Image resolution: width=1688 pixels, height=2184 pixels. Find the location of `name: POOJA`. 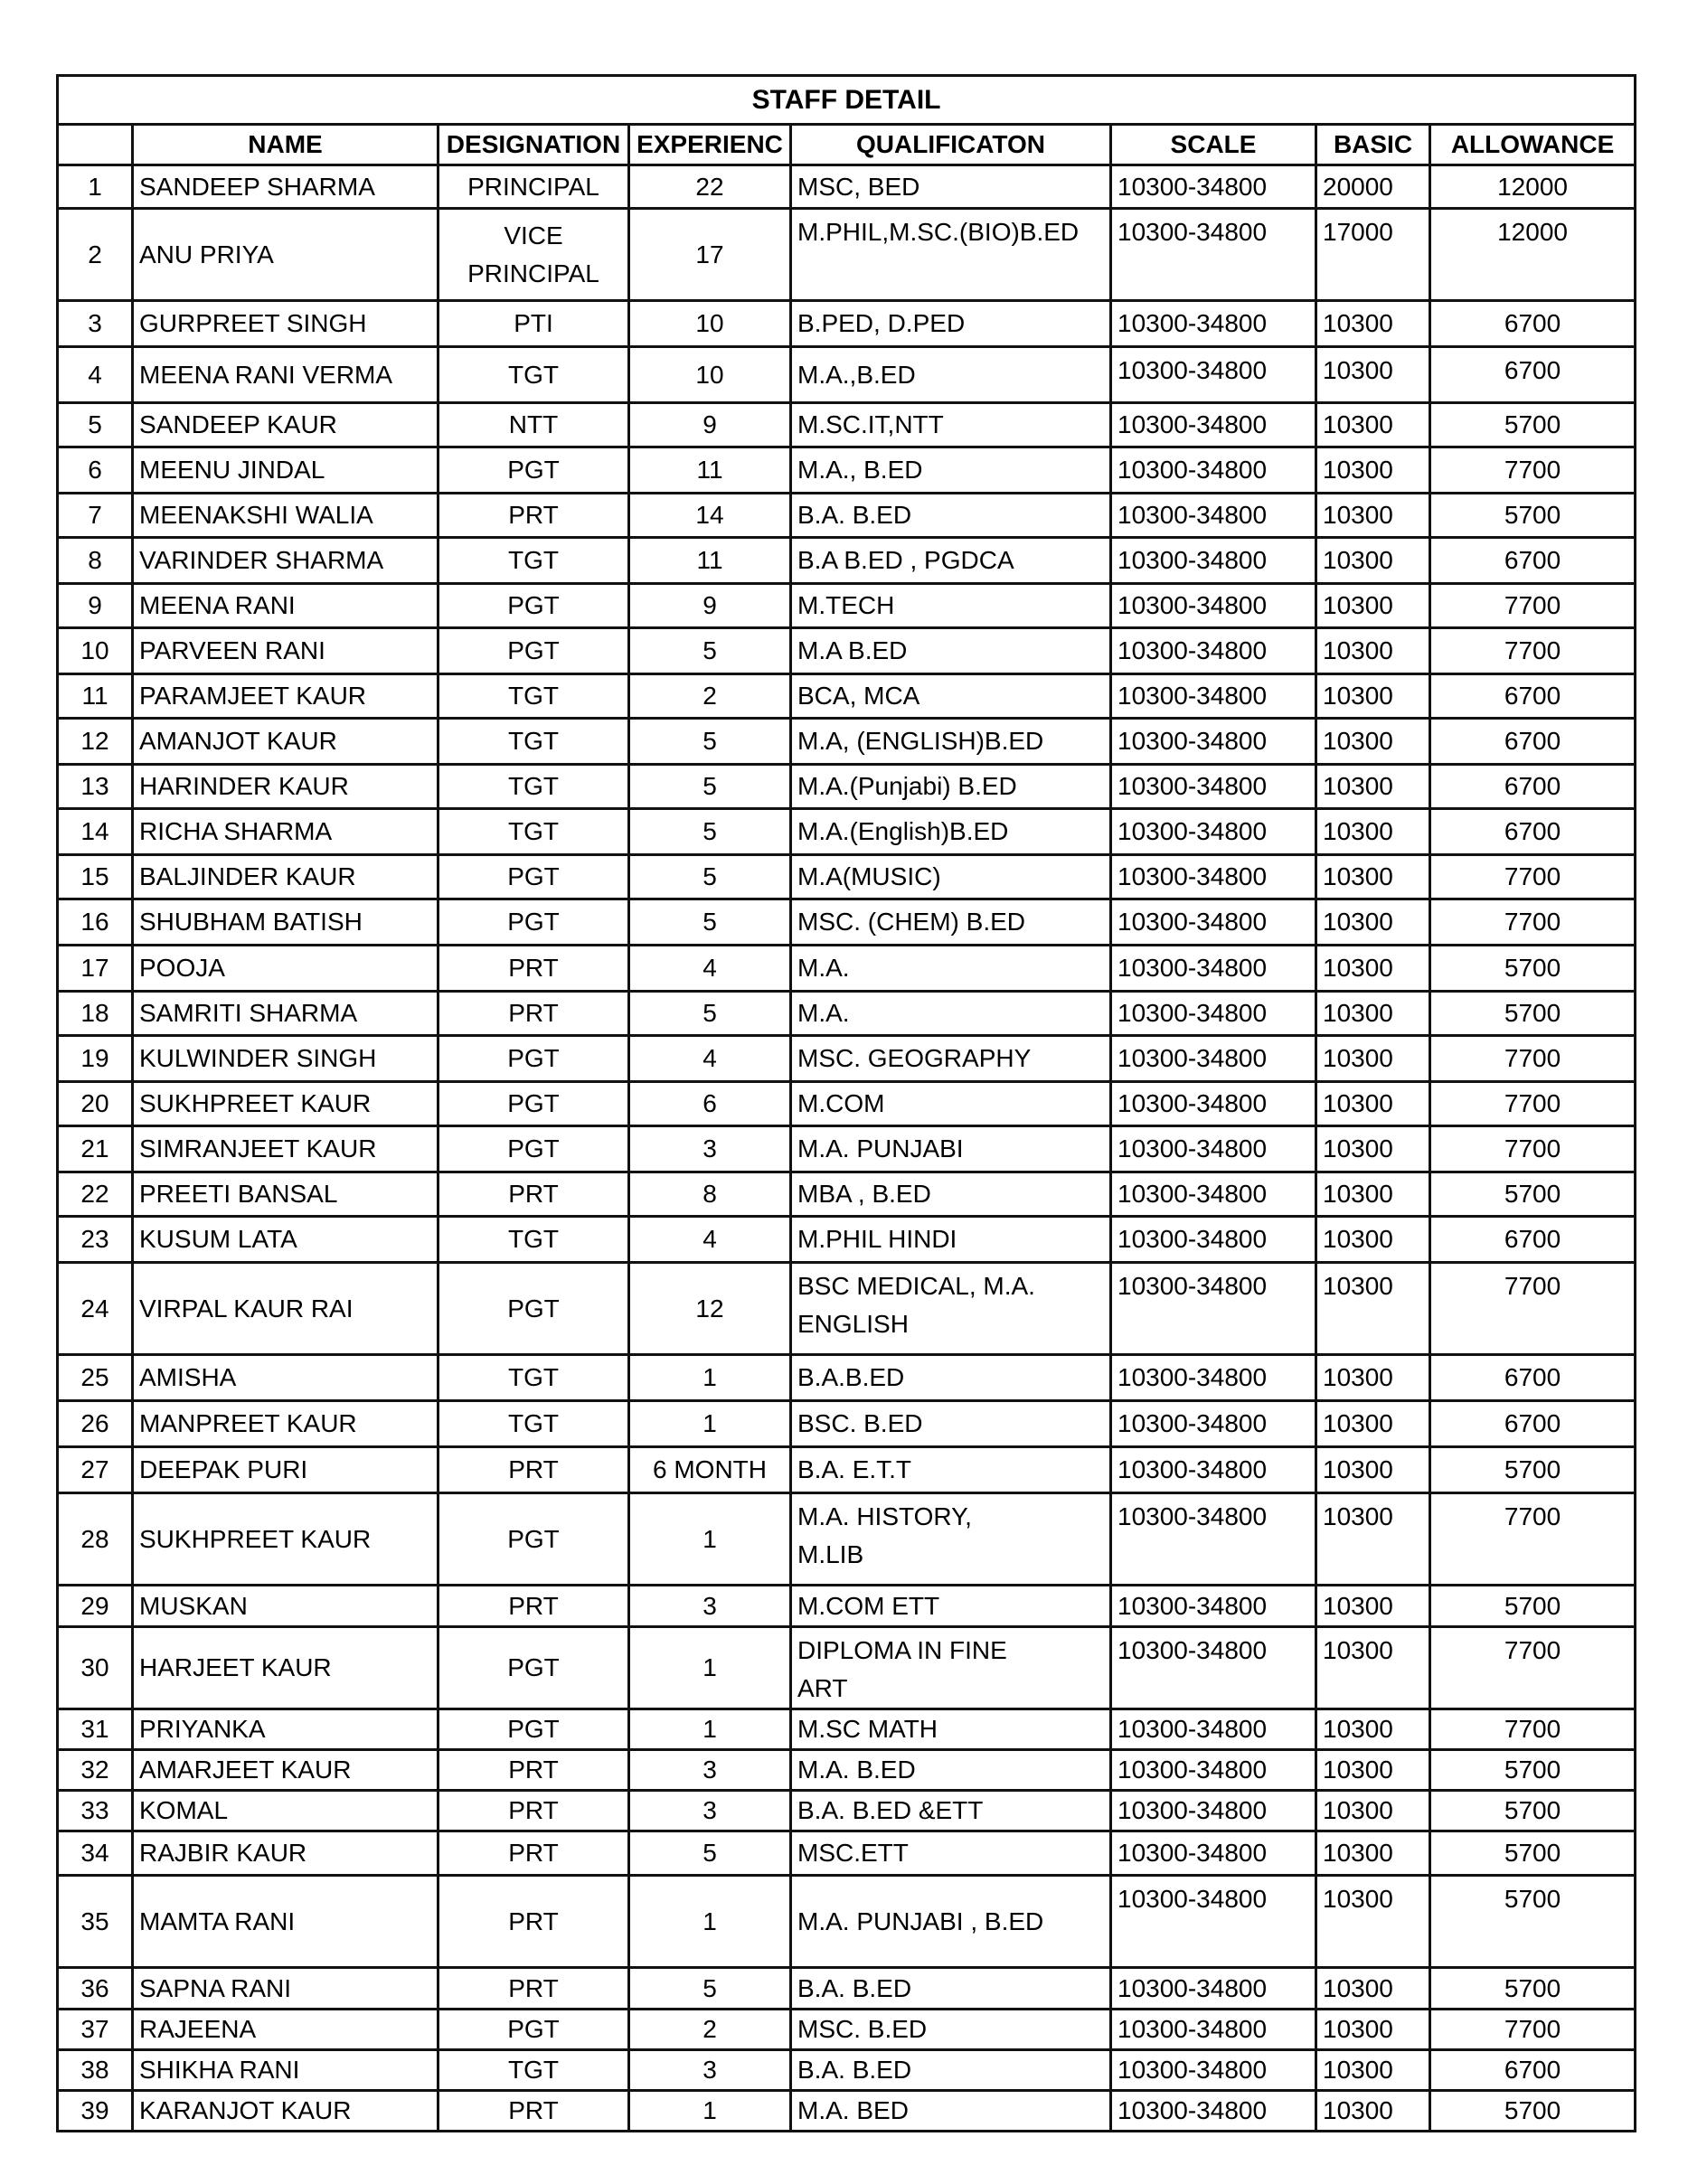

name: POOJA is located at coordinates (285, 969).